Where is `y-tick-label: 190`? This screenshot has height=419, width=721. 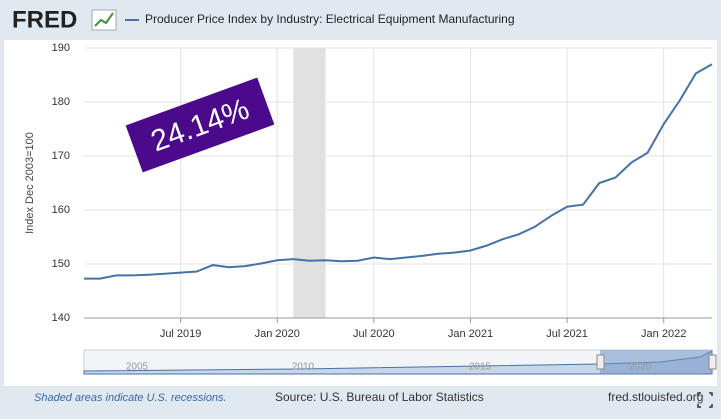
y-tick-label: 190 is located at coordinates (61, 48).